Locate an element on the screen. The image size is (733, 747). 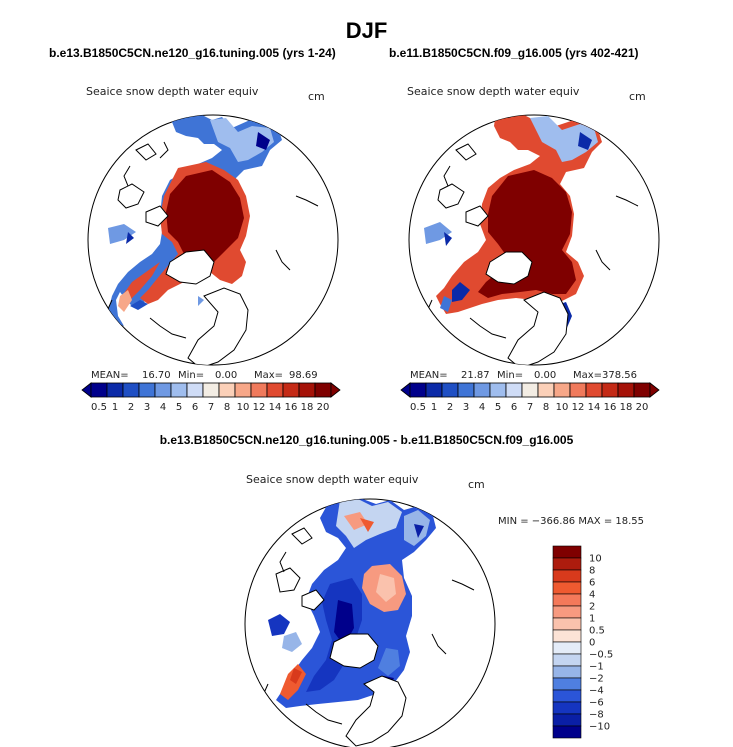
sea-ice-field is located at coordinates (352, 603).